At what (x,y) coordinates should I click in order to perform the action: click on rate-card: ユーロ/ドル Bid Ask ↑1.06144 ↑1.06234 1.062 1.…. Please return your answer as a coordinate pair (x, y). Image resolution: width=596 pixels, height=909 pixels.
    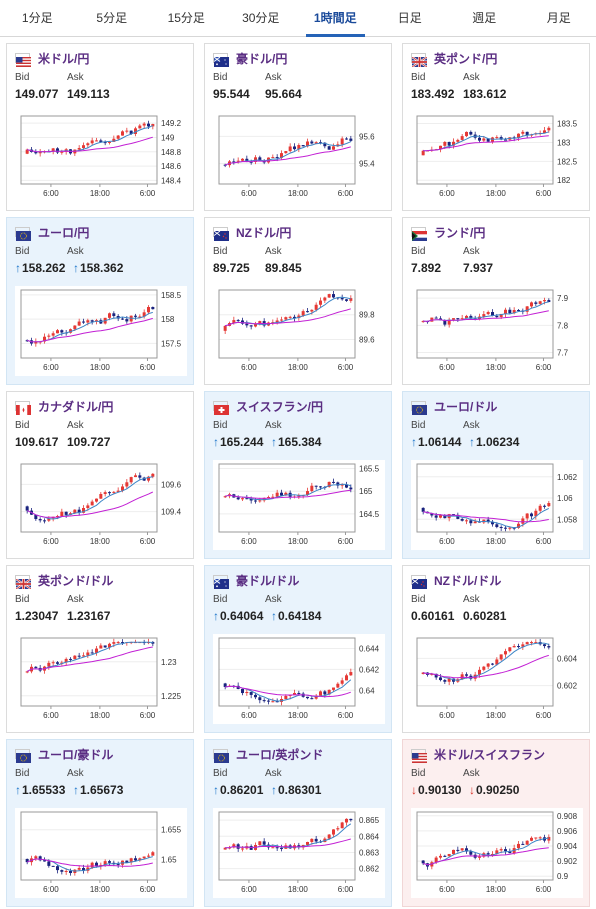
    Looking at the image, I should click on (496, 475).